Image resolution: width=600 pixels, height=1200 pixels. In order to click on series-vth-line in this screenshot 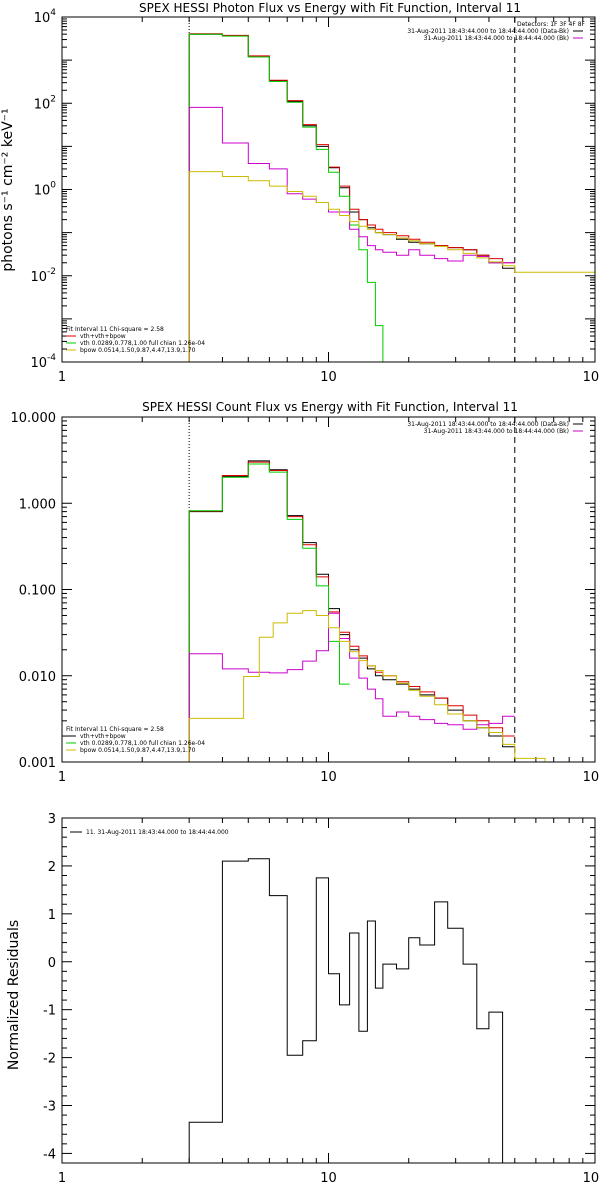, I will do `click(292, 198)`.